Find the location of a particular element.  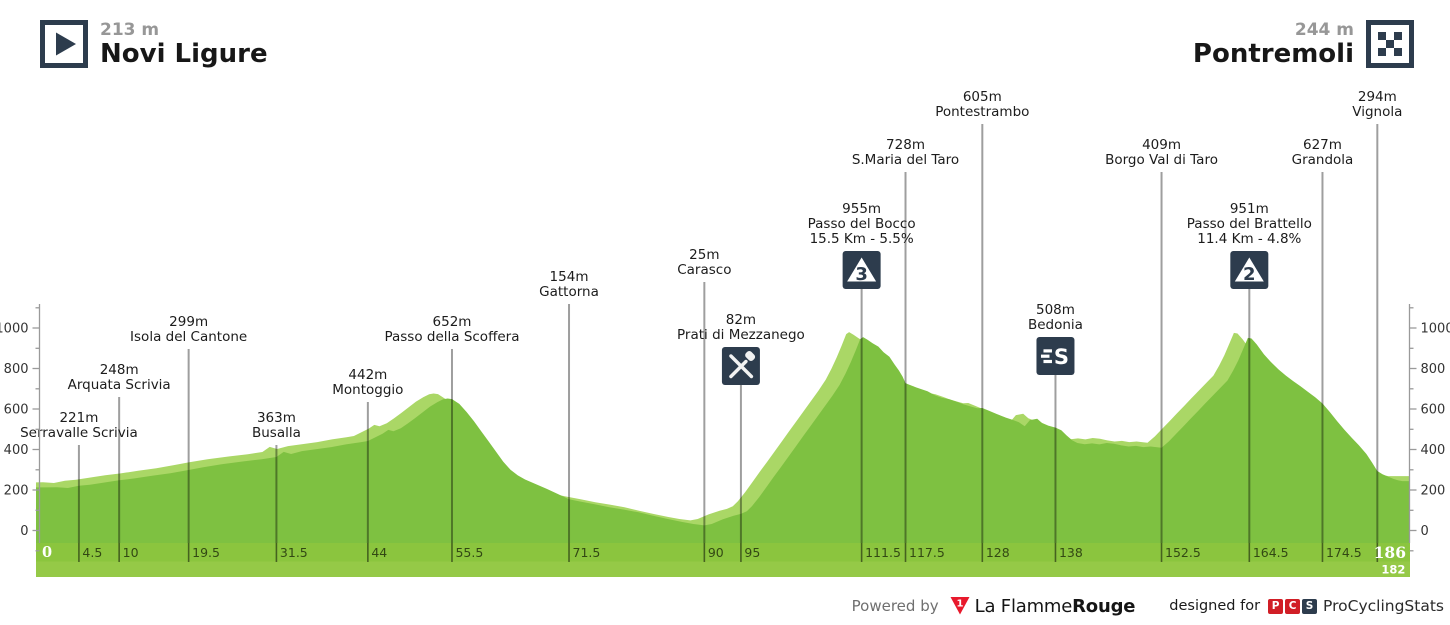

finish-elevation: 244 m is located at coordinates (1324, 30).